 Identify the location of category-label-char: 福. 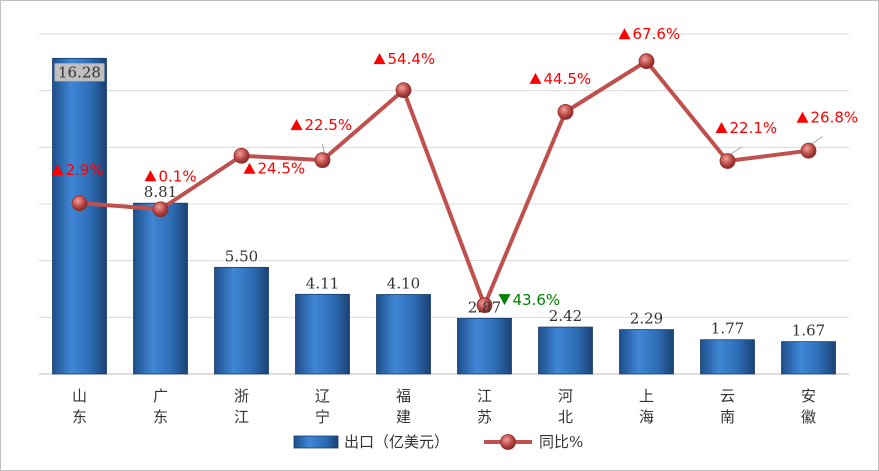
(403, 396).